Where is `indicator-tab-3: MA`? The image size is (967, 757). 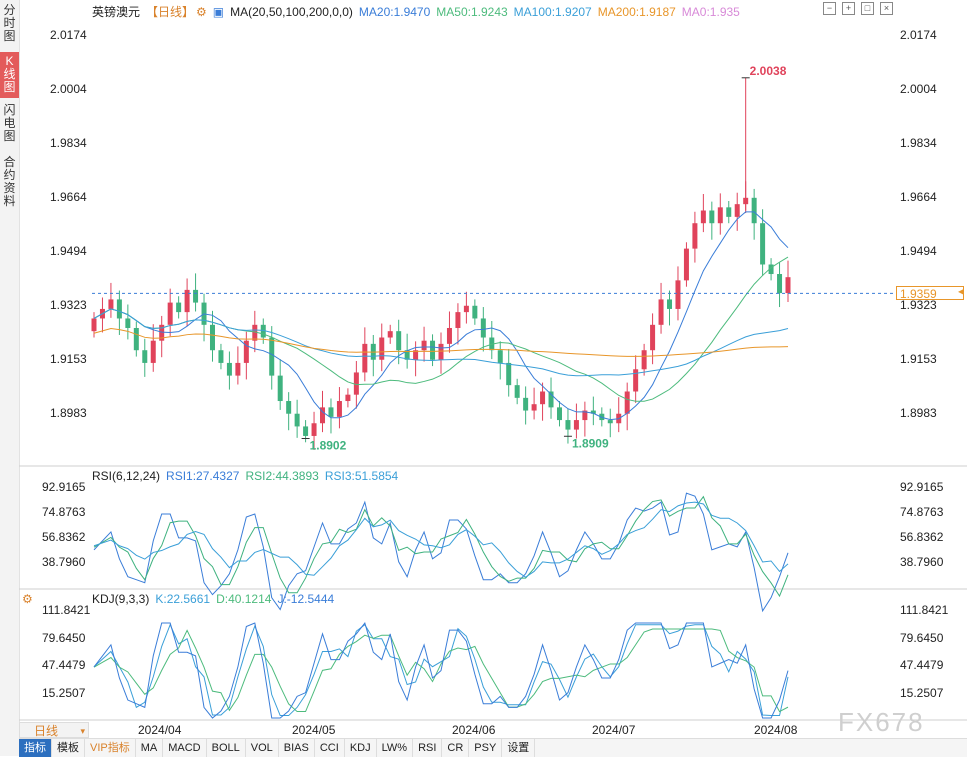 indicator-tab-3: MA is located at coordinates (150, 748).